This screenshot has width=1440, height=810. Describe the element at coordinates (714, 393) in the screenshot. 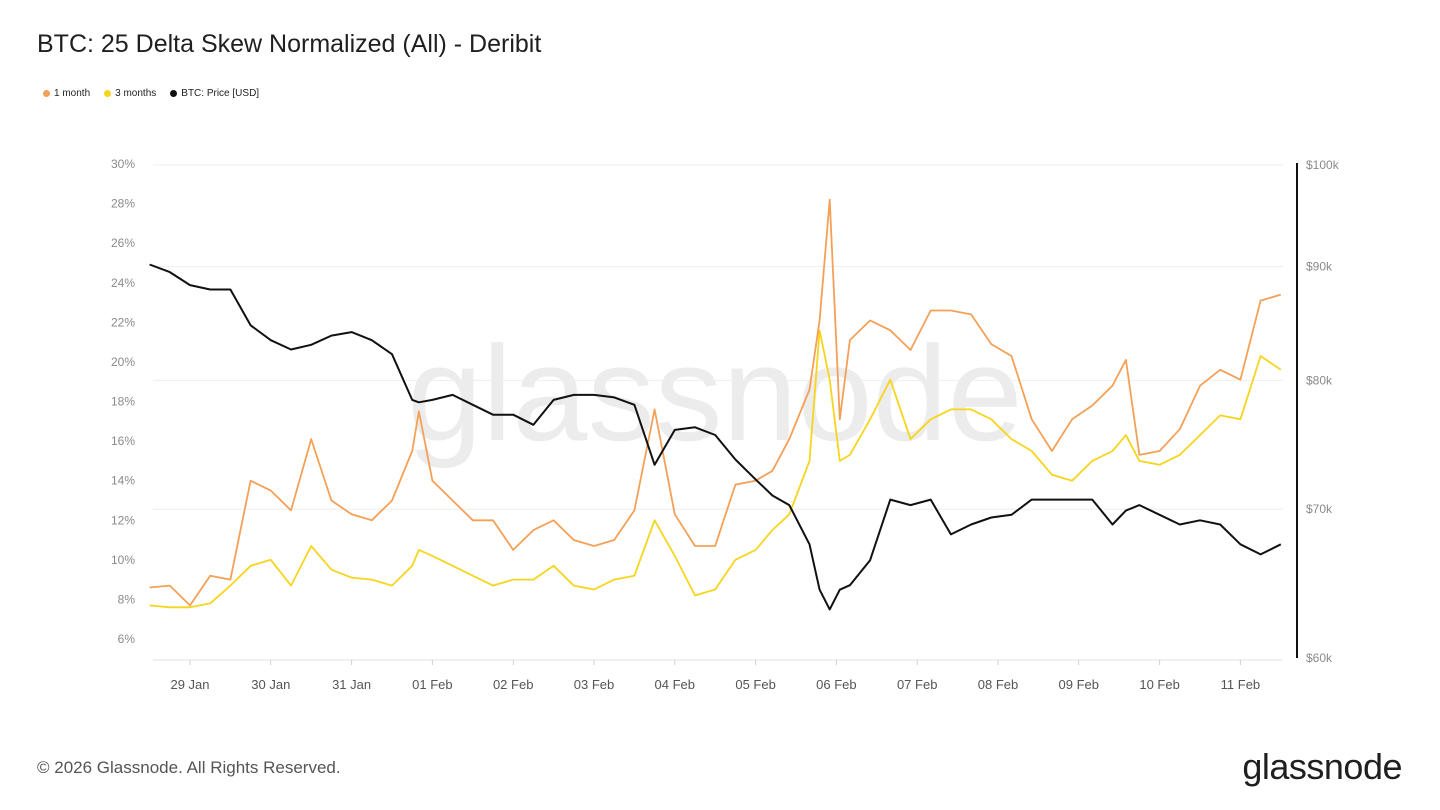

I see `watermark: glassnode` at that location.